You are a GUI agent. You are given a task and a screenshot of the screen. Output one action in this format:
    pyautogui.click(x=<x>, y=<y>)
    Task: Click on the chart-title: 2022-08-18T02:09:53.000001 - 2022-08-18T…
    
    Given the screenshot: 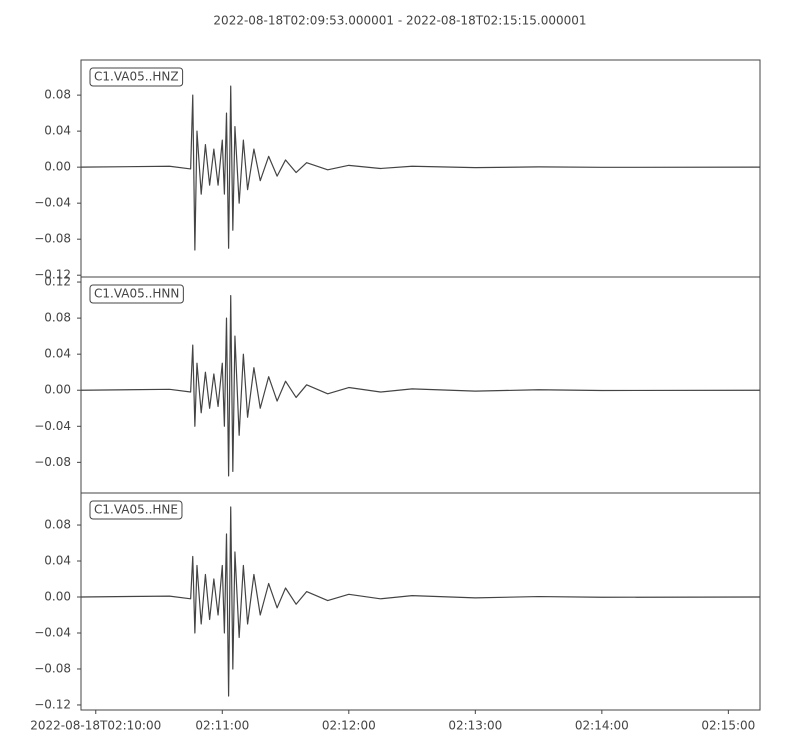 What is the action you would take?
    pyautogui.click(x=399, y=21)
    